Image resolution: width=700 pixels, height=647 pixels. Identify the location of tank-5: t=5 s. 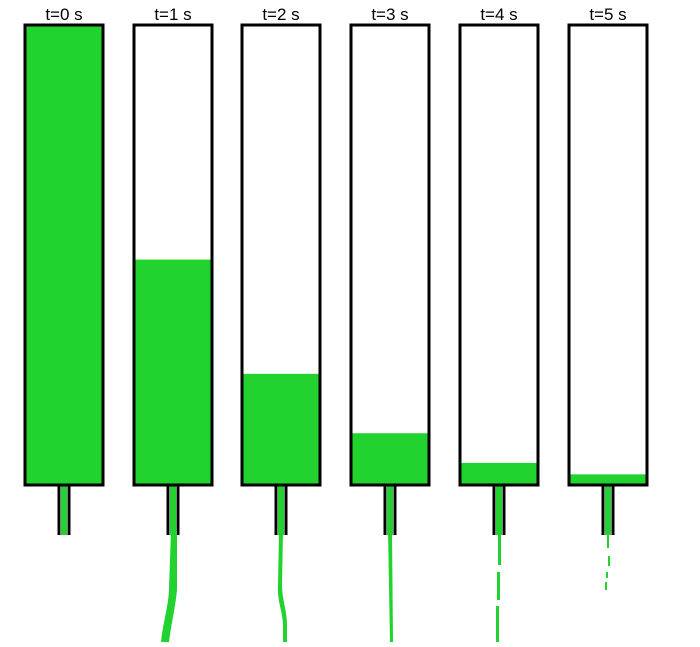
(608, 297).